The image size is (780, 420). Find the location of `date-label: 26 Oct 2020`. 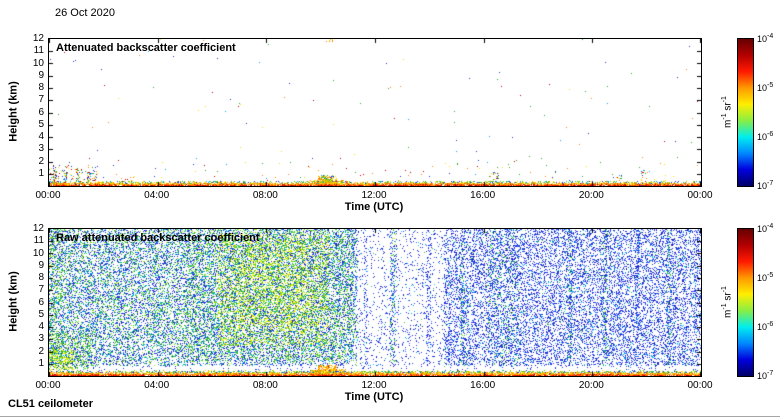

date-label: 26 Oct 2020 is located at coordinates (85, 13).